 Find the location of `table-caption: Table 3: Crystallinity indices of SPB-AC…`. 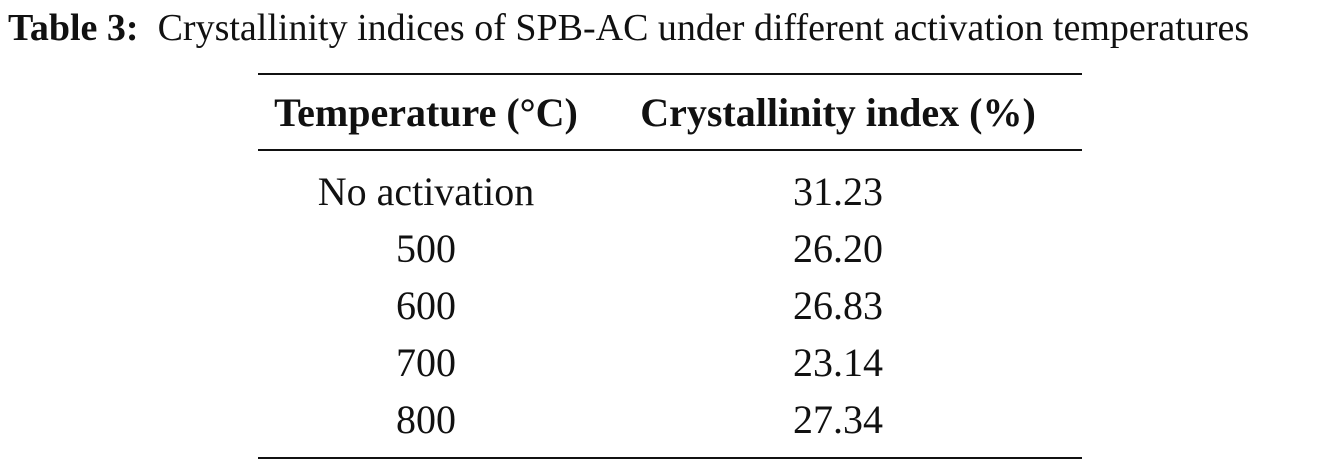

table-caption: Table 3: Crystallinity indices of SPB-AC… is located at coordinates (628, 28).